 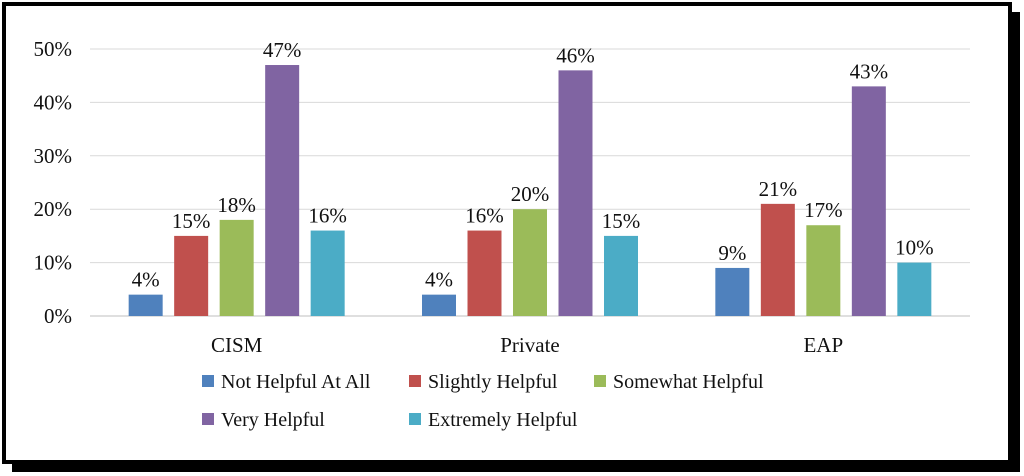 I want to click on x-category-label: EAP, so click(x=823, y=345).